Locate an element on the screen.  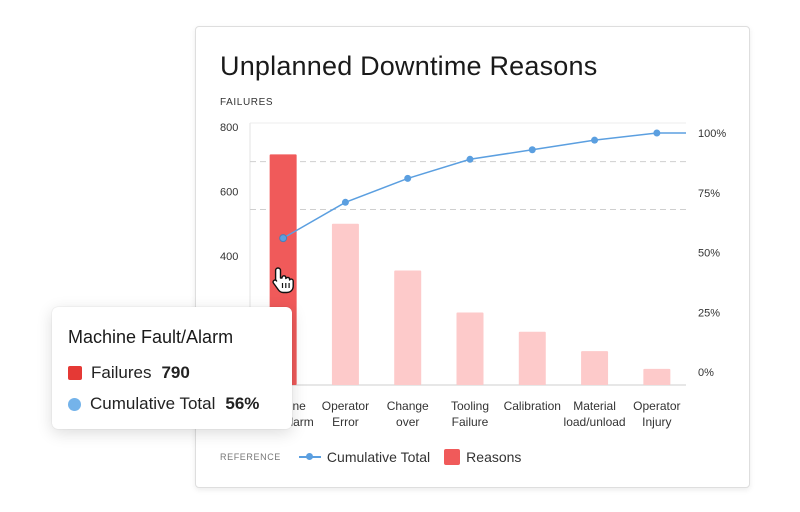
hand-cursor-icon is located at coordinates (283, 280).